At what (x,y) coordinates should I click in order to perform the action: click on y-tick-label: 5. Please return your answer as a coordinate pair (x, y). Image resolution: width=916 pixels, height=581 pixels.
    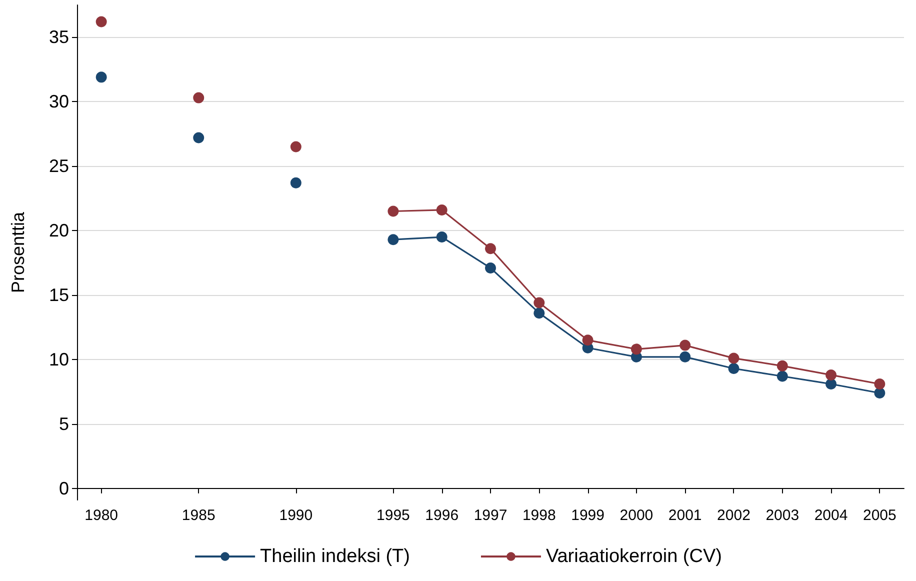
    Looking at the image, I should click on (63, 424).